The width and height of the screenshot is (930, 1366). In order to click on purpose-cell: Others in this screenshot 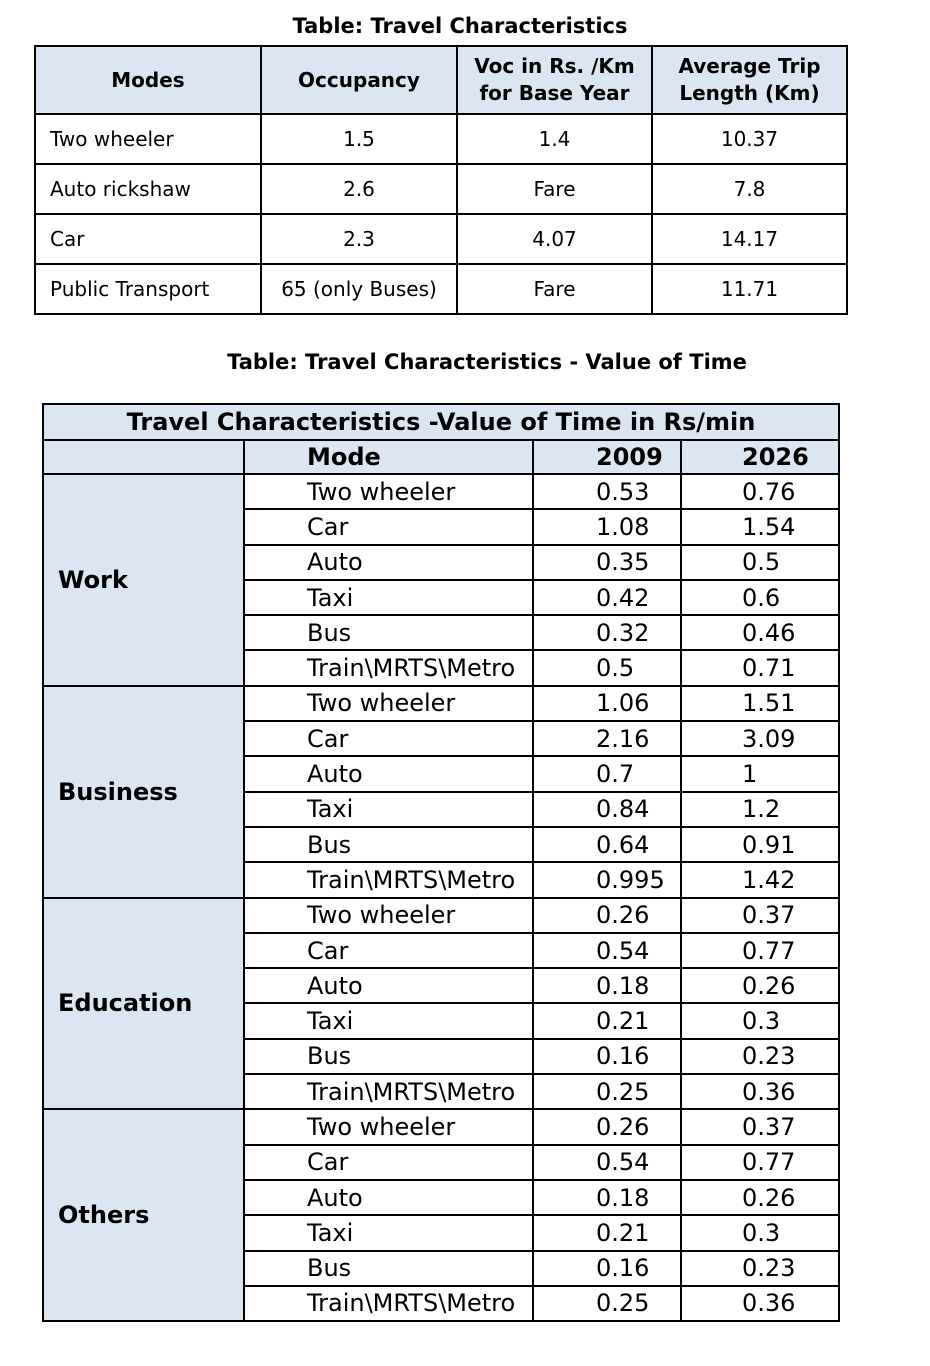, I will do `click(143, 1215)`.